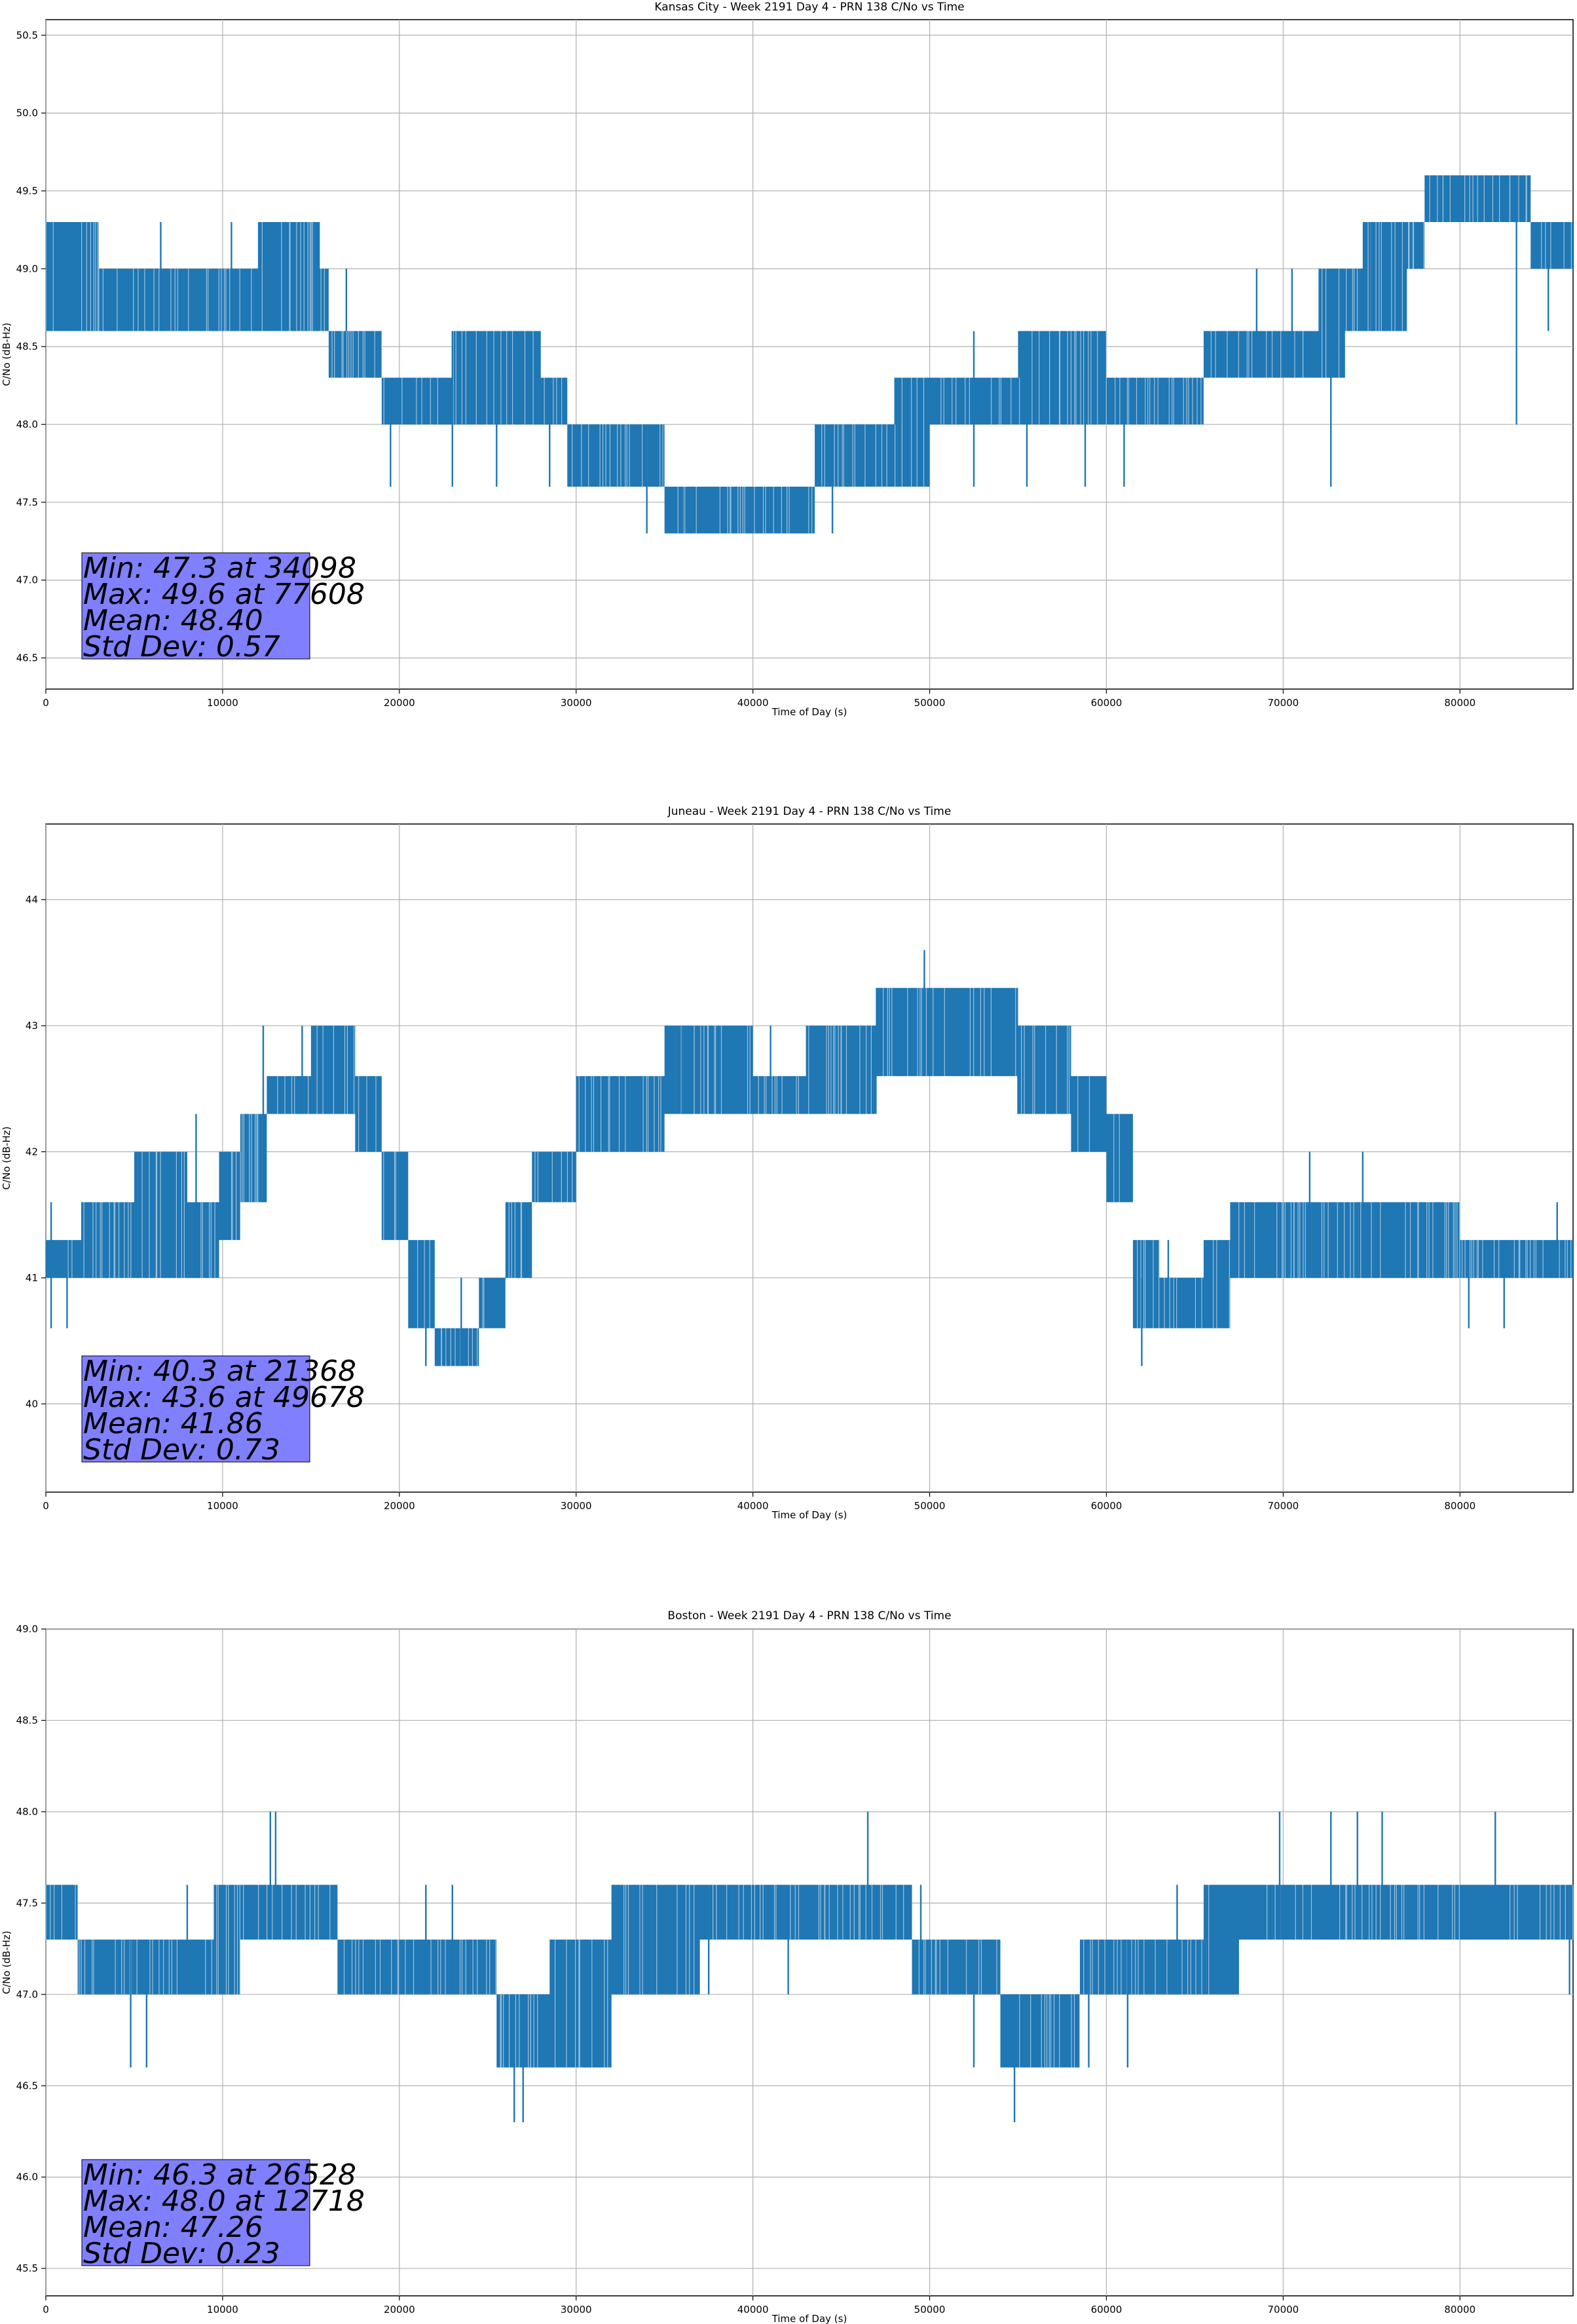 The height and width of the screenshot is (2324, 1577). Describe the element at coordinates (32, 899) in the screenshot. I see `y-tick-label: 44` at that location.